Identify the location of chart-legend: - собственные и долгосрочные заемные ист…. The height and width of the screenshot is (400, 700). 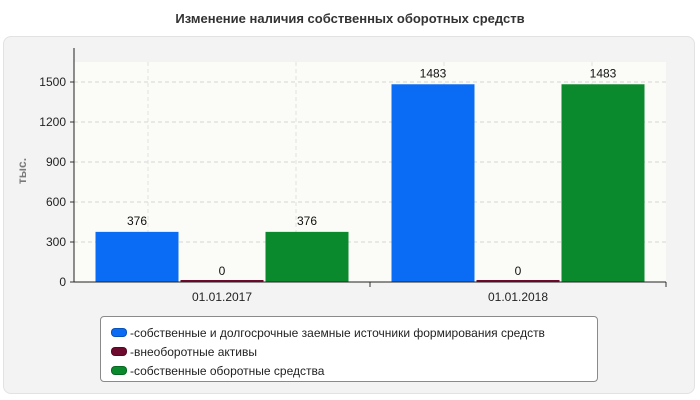
(349, 349).